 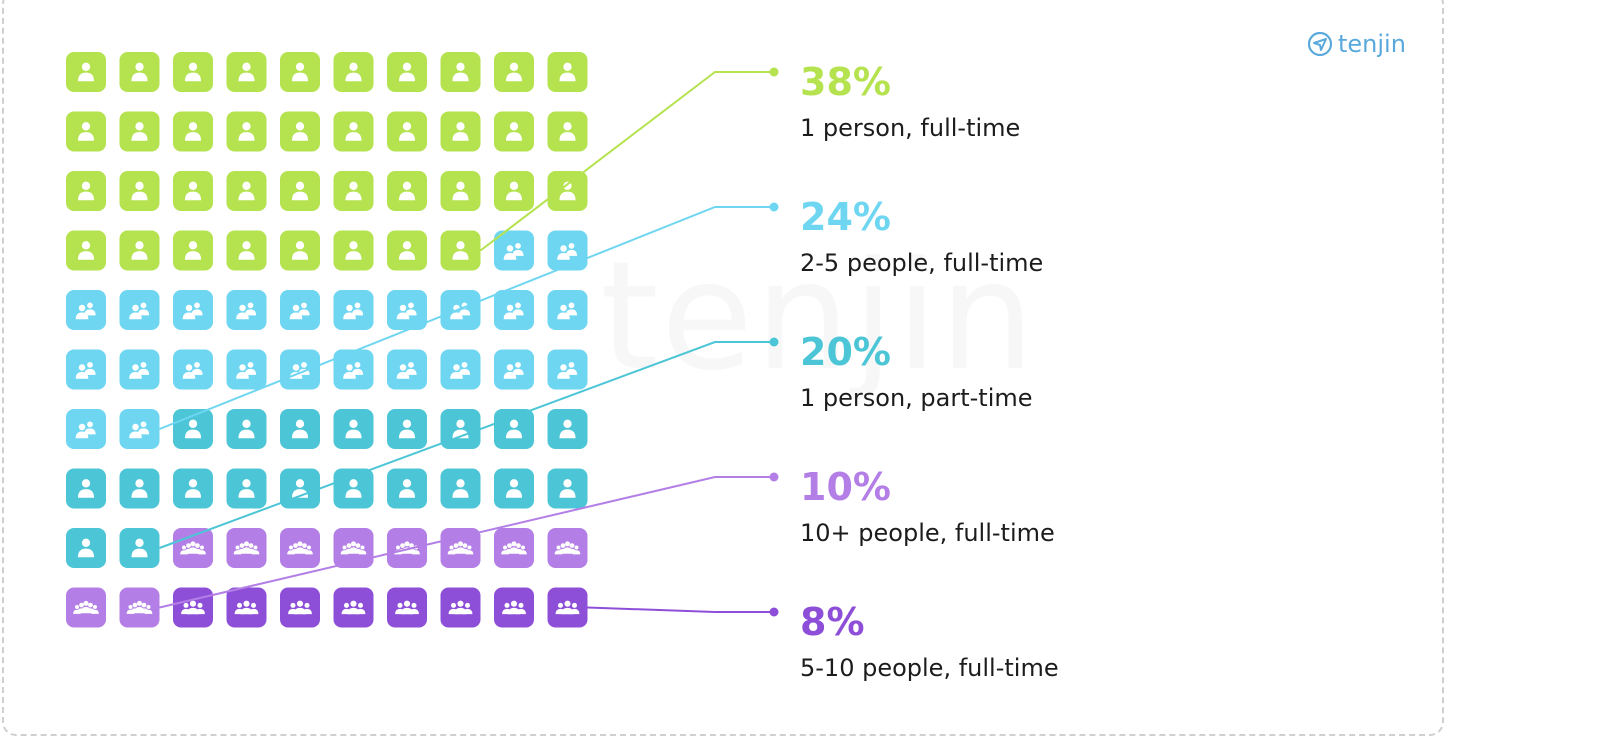 What do you see at coordinates (845, 82) in the screenshot?
I see `legend-percent-1: 38%` at bounding box center [845, 82].